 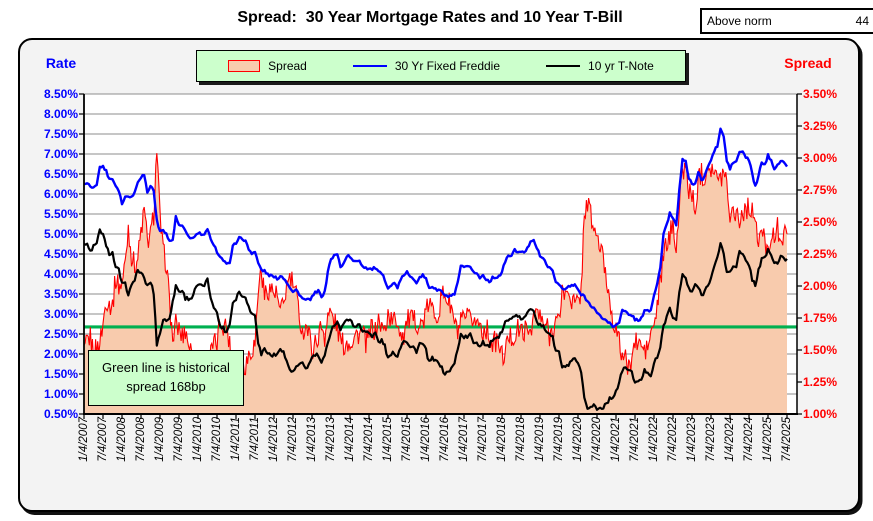 I want to click on x-axis-tick-label: 7/4/2012, so click(x=293, y=439).